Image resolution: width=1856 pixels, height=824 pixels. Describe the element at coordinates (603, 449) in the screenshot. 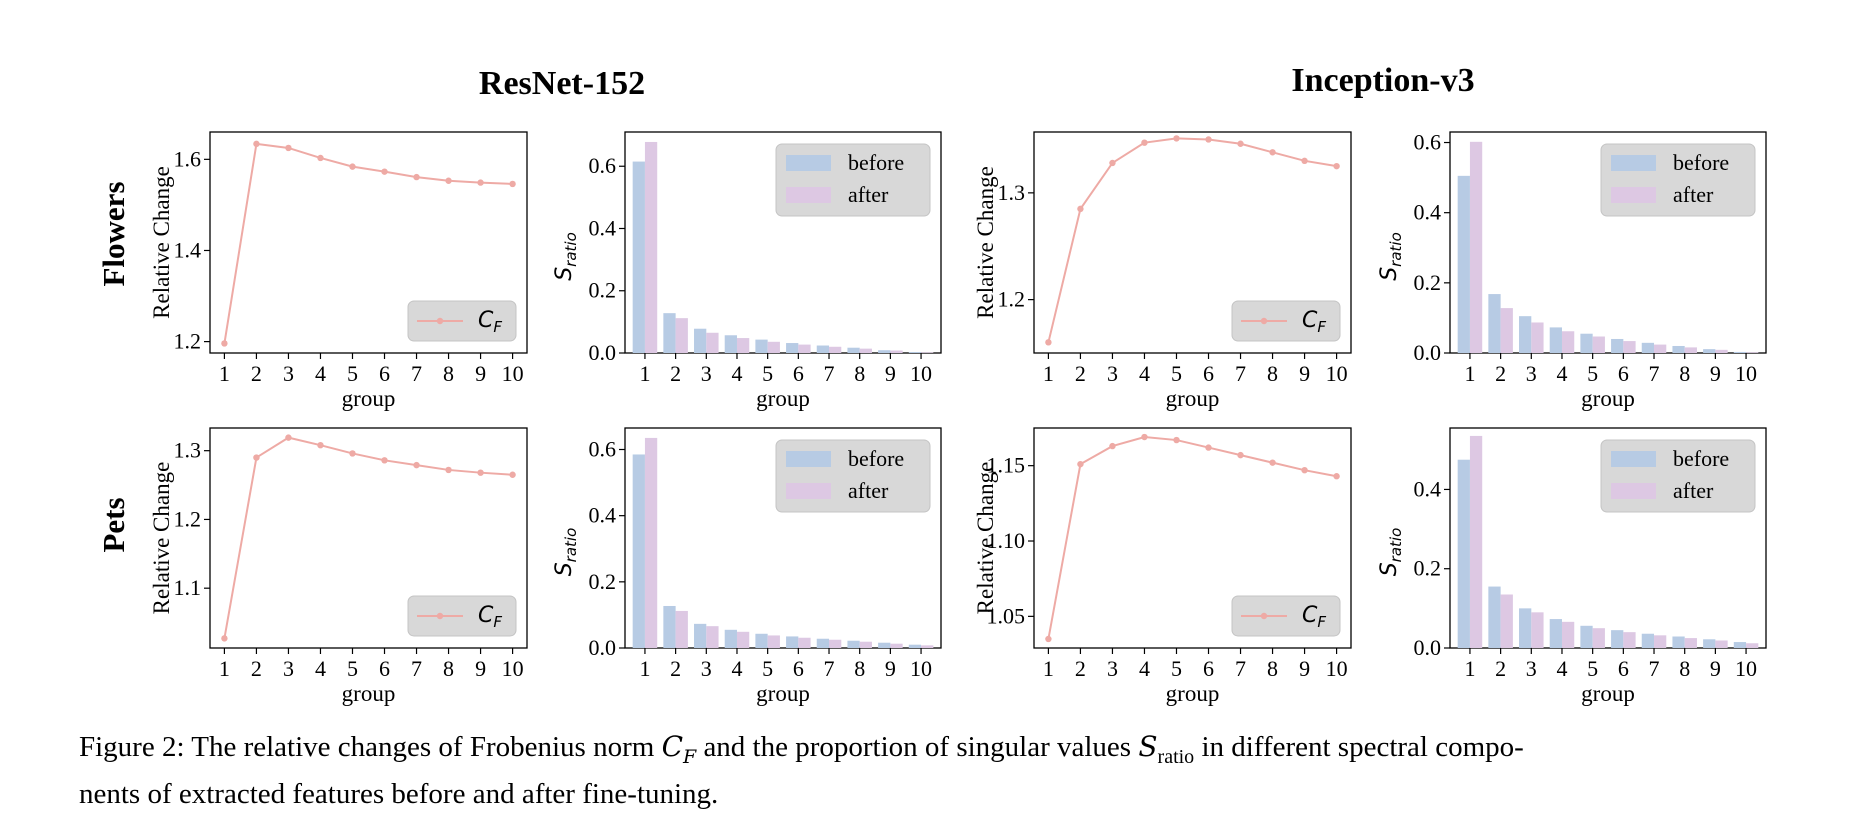

I see `y-tick-label: 0.6` at that location.